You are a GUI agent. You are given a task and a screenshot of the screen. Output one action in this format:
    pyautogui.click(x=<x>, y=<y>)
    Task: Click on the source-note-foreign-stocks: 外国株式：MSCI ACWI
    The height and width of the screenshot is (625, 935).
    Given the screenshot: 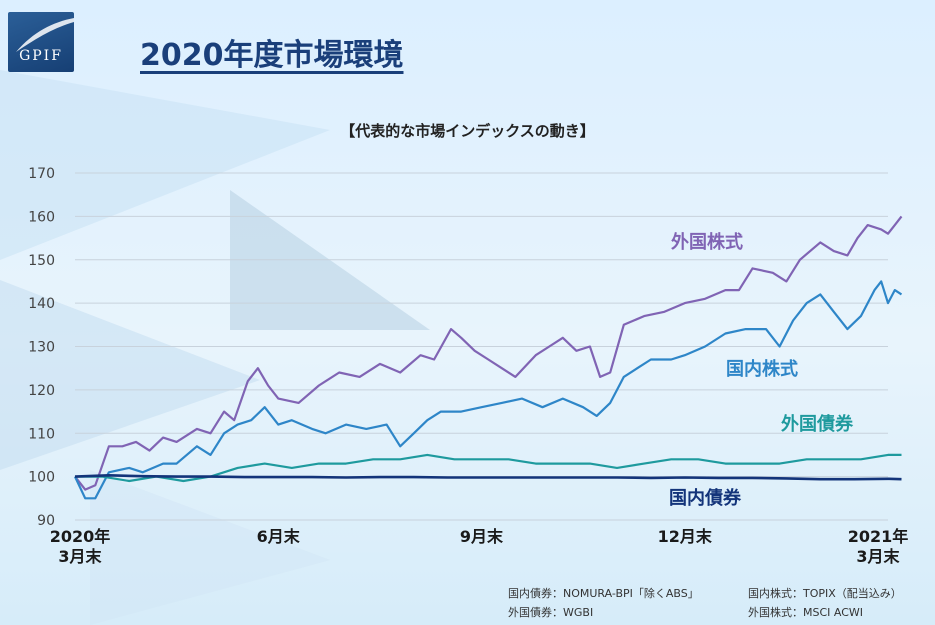 What is the action you would take?
    pyautogui.click(x=806, y=612)
    